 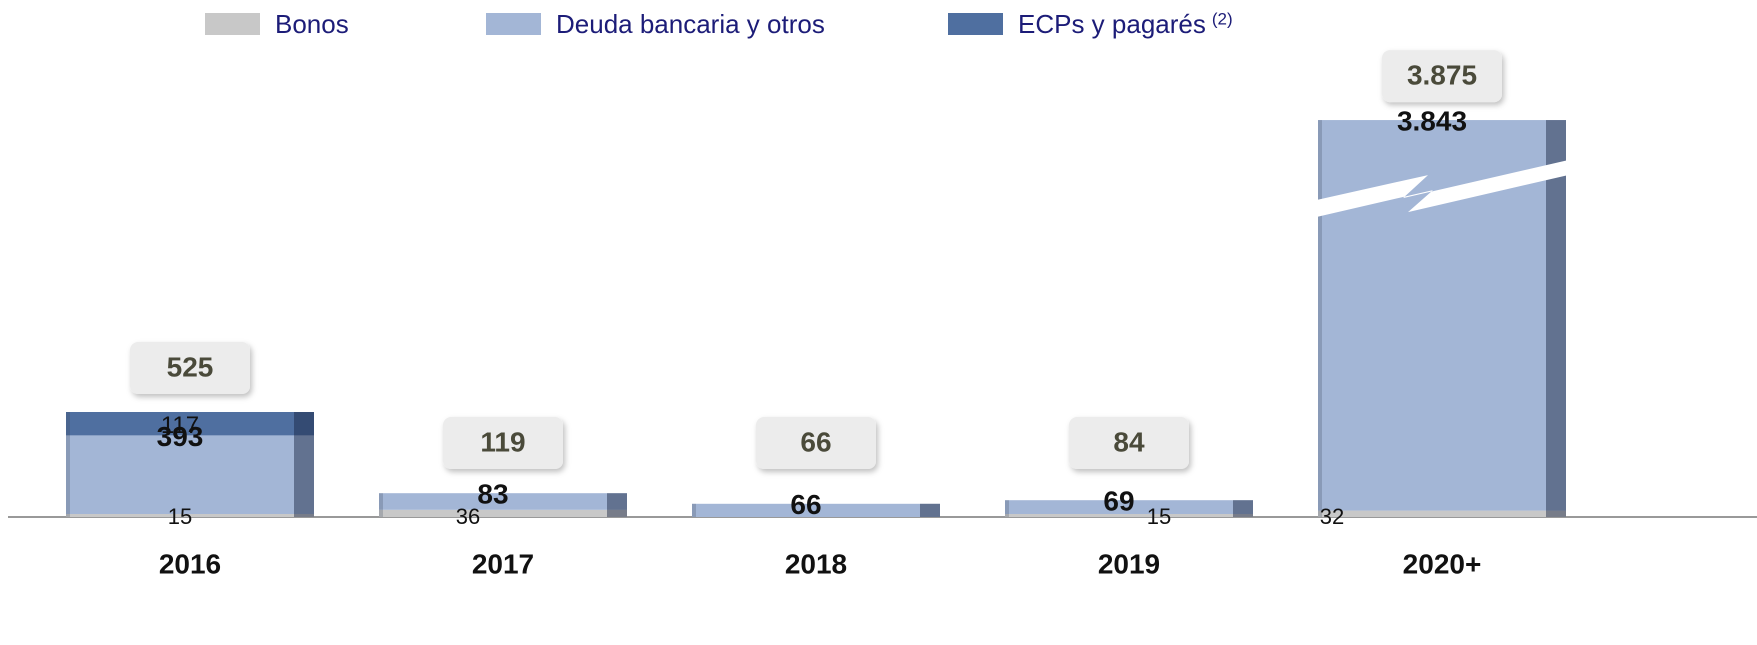 What do you see at coordinates (690, 24) in the screenshot?
I see `legend-label: Deuda bancaria y otros` at bounding box center [690, 24].